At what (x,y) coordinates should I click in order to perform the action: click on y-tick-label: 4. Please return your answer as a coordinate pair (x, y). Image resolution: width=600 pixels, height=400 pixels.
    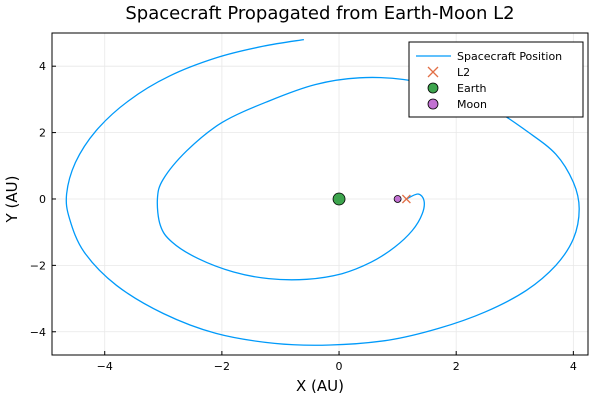
    Looking at the image, I should click on (42, 66).